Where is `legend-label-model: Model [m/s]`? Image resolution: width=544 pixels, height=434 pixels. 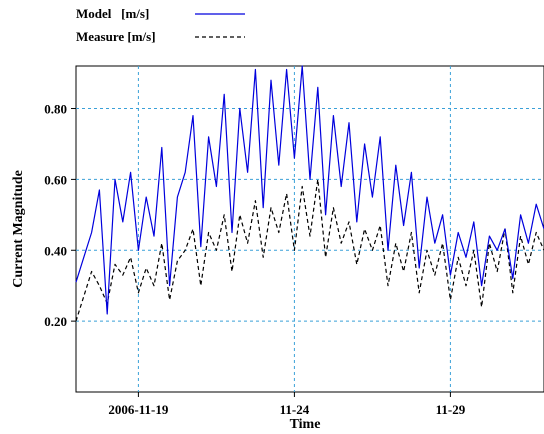 legend-label-model: Model [m/s] is located at coordinates (112, 13).